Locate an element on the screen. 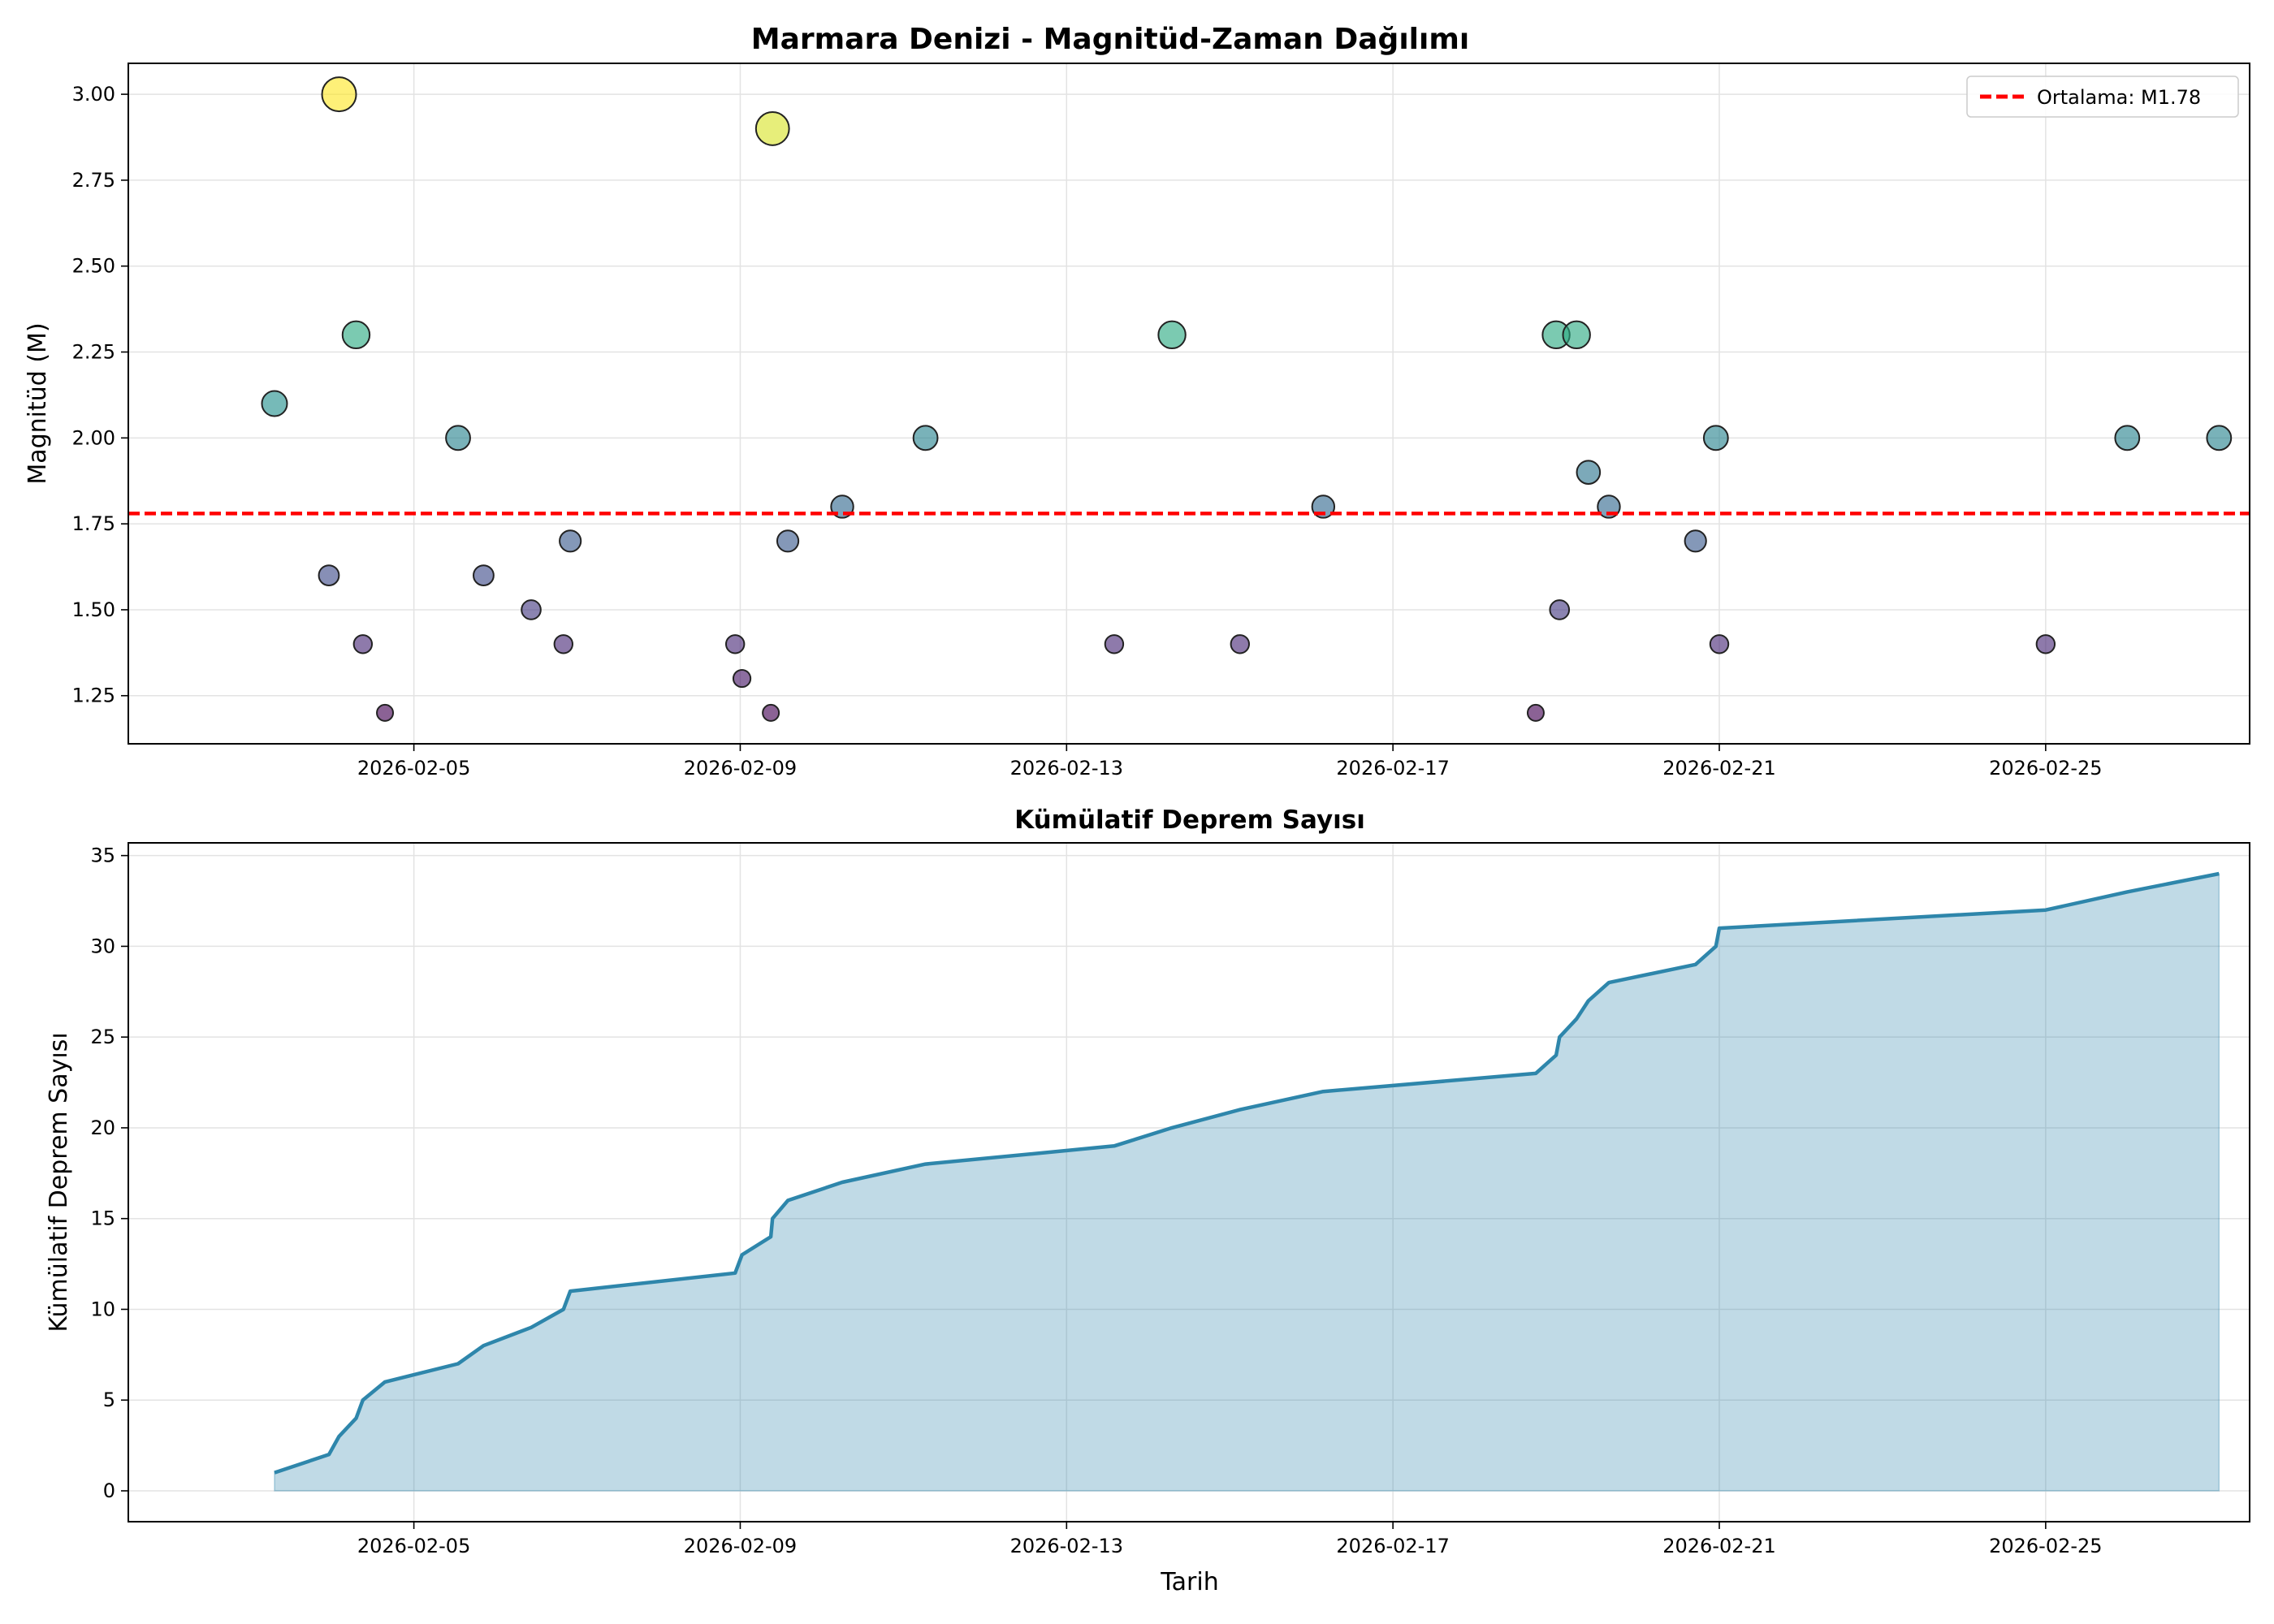 The image size is (2274, 1624). cumulative-y-tick-label: 30 is located at coordinates (102, 946).